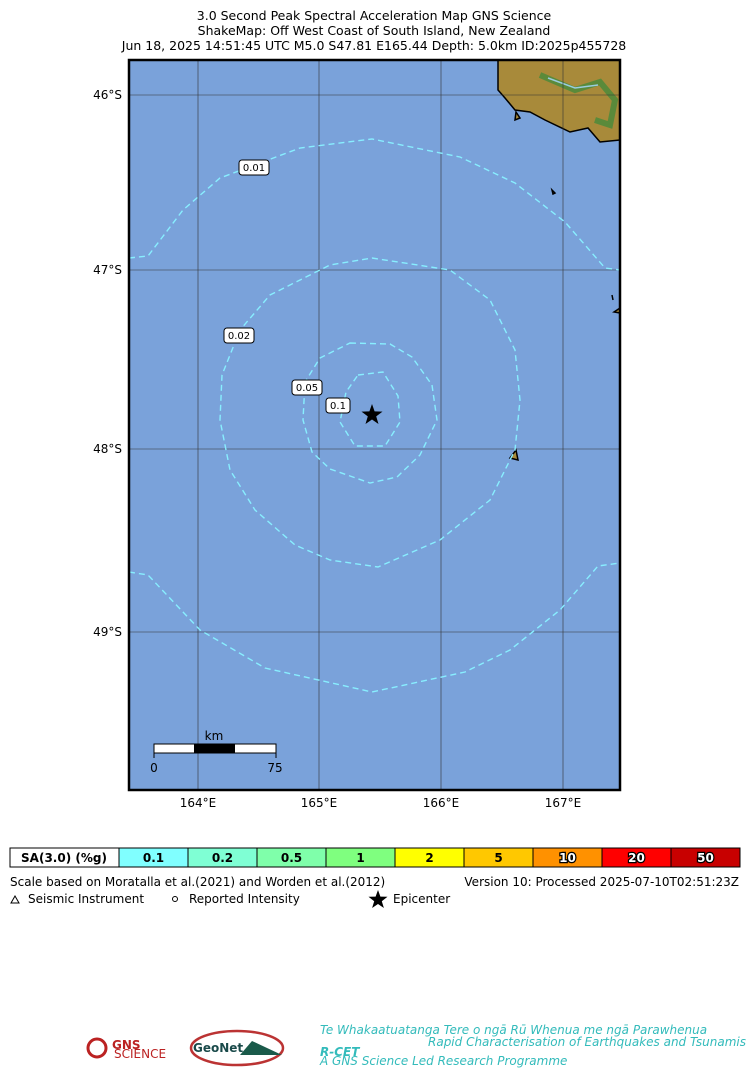 The width and height of the screenshot is (749, 1078). I want to click on legend-symbol: Seismic Instrument, so click(86, 899).